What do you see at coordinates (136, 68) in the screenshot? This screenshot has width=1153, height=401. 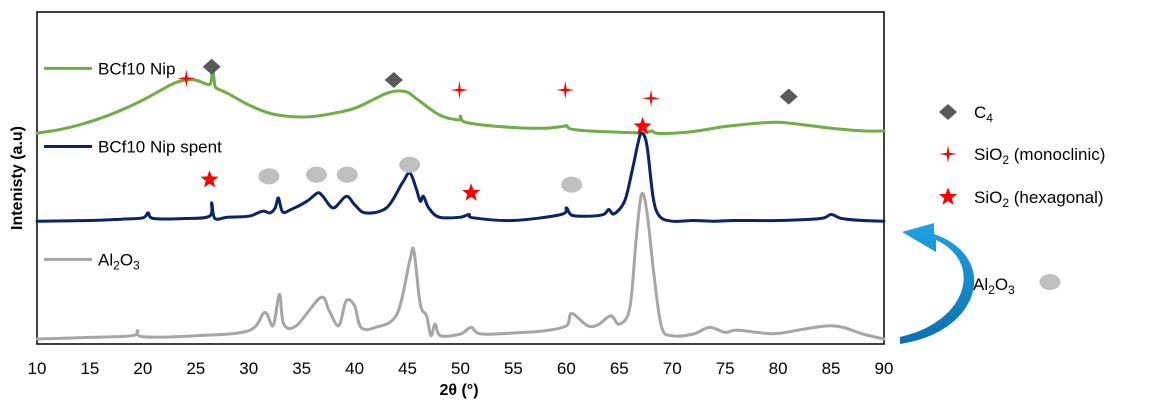 I see `series-label: BCf10 Nip` at bounding box center [136, 68].